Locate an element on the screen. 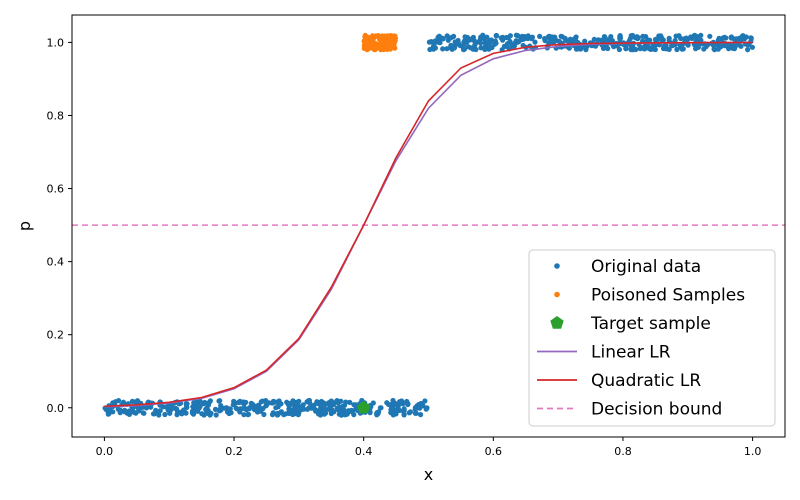 This screenshot has height=500, width=800. legend-label: Poisoned Samples is located at coordinates (668, 296).